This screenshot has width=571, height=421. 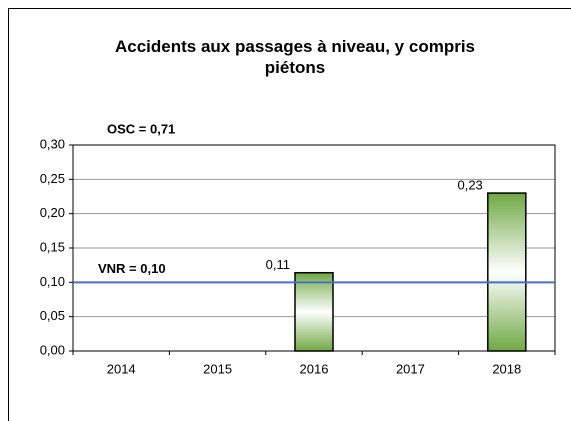 What do you see at coordinates (52, 178) in the screenshot?
I see `y-tick-label: 0,25` at bounding box center [52, 178].